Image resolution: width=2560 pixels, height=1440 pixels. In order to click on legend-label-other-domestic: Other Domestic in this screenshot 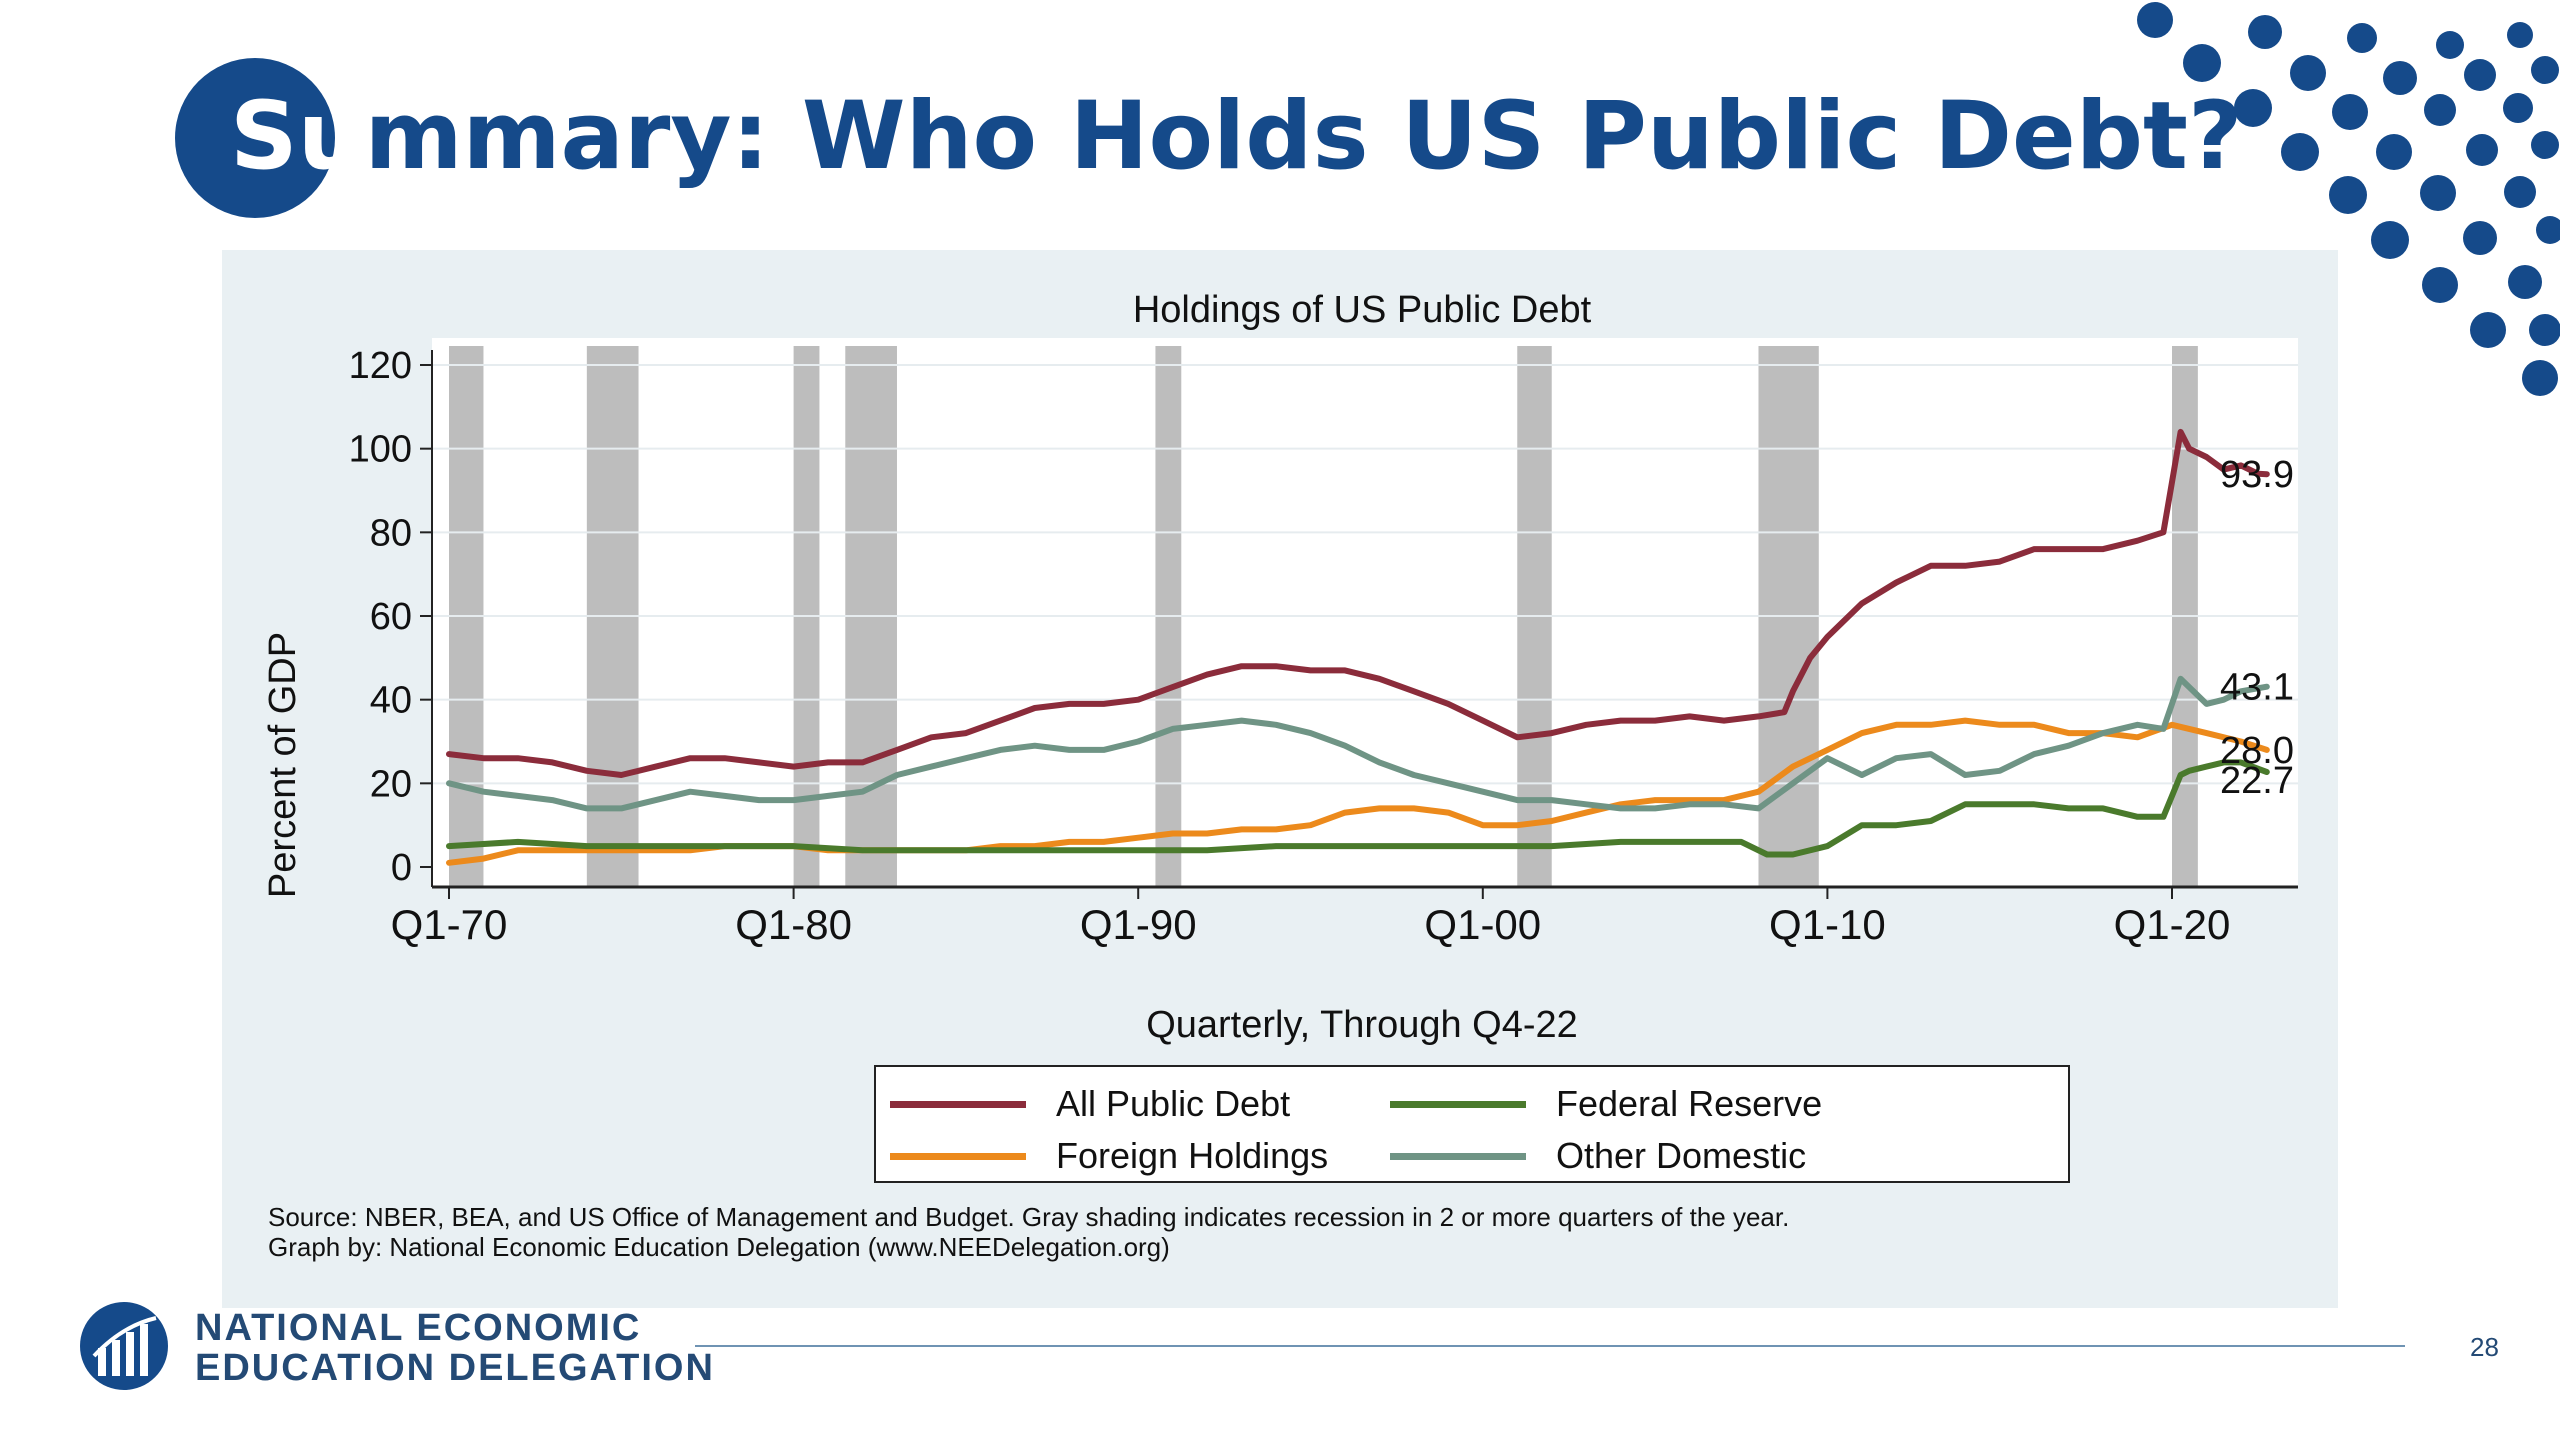, I will do `click(1681, 1155)`.